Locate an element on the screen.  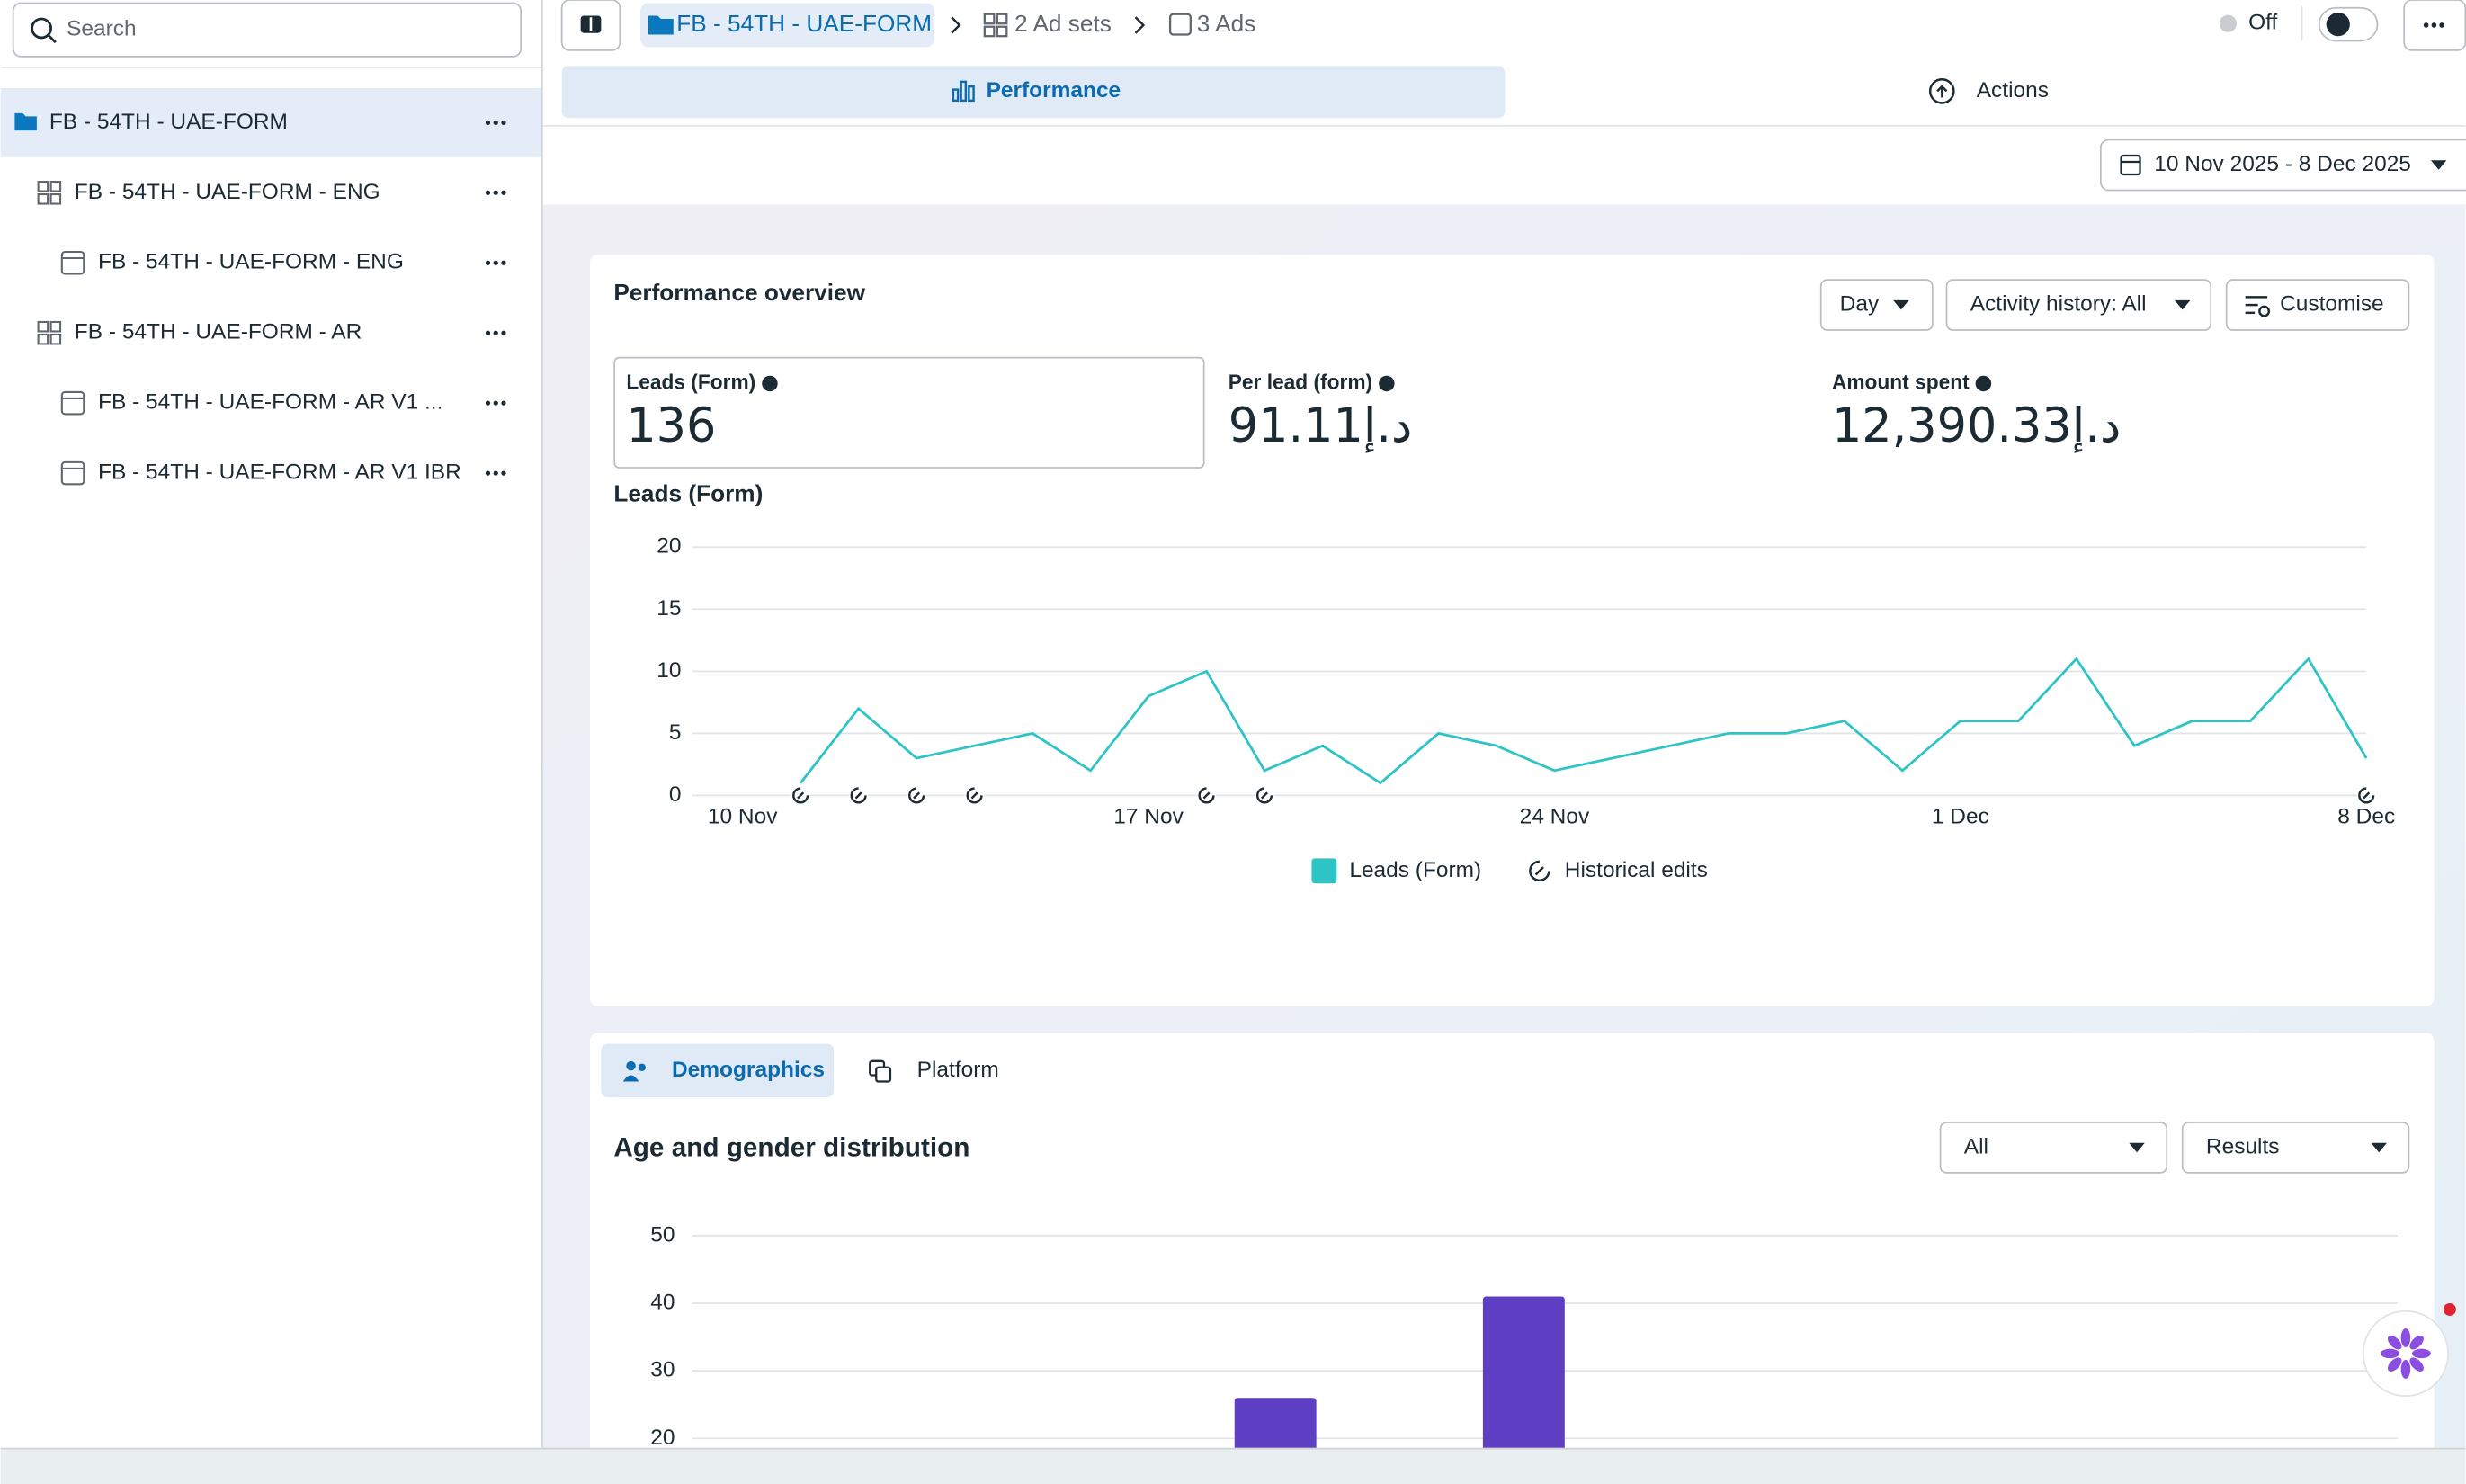
sidebar-item-label: FB - 54TH - UAE-FORM - AR is located at coordinates (219, 332).